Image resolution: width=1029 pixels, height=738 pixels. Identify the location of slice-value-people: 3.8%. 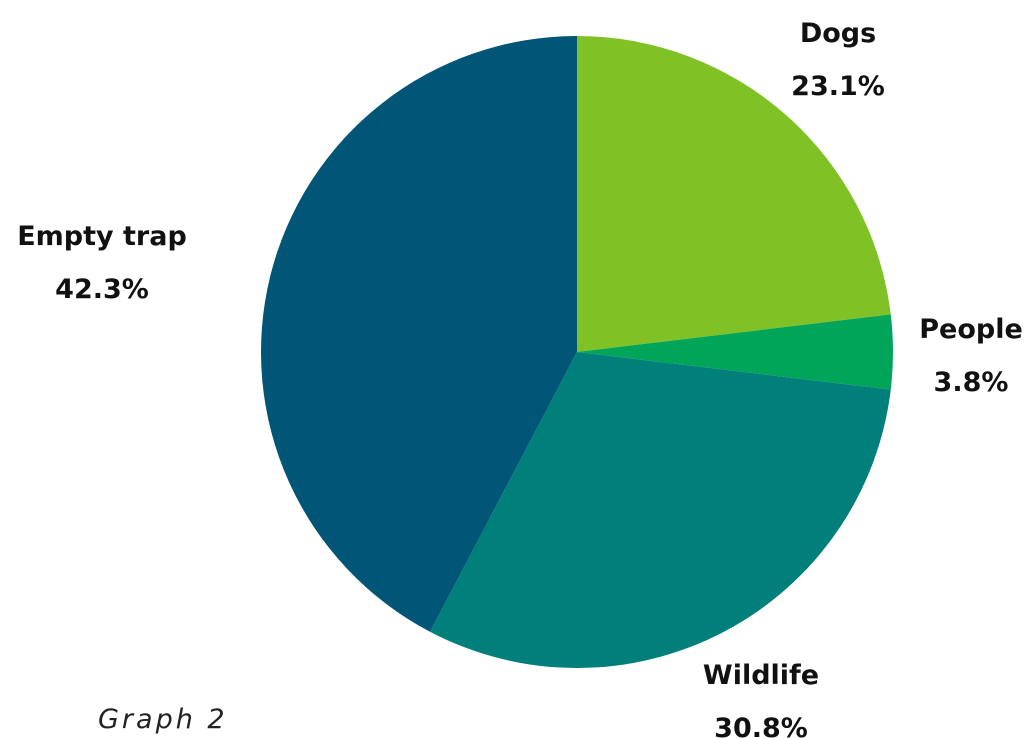
(971, 382).